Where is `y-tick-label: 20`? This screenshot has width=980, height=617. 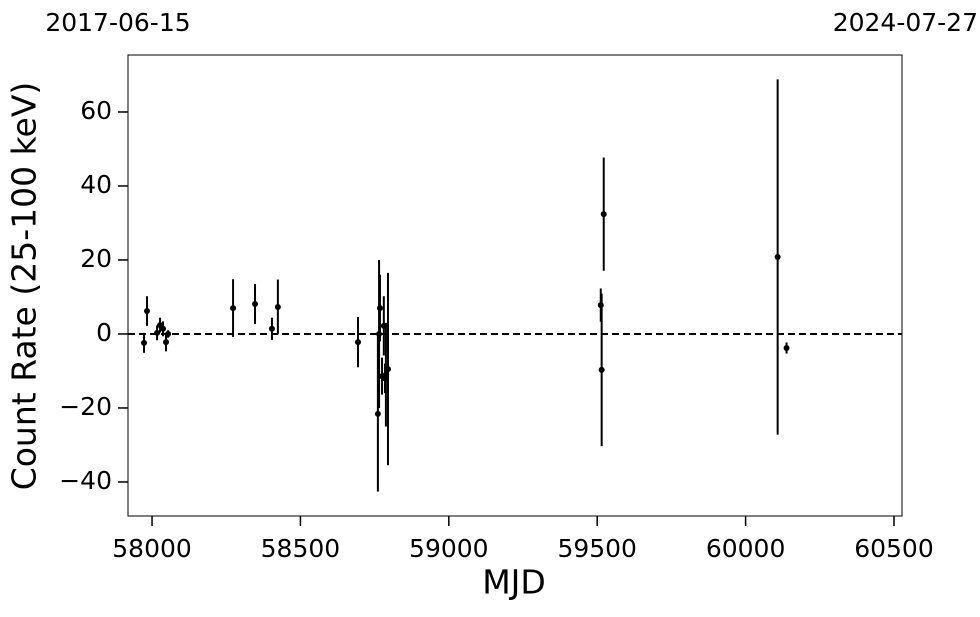 y-tick-label: 20 is located at coordinates (96, 258).